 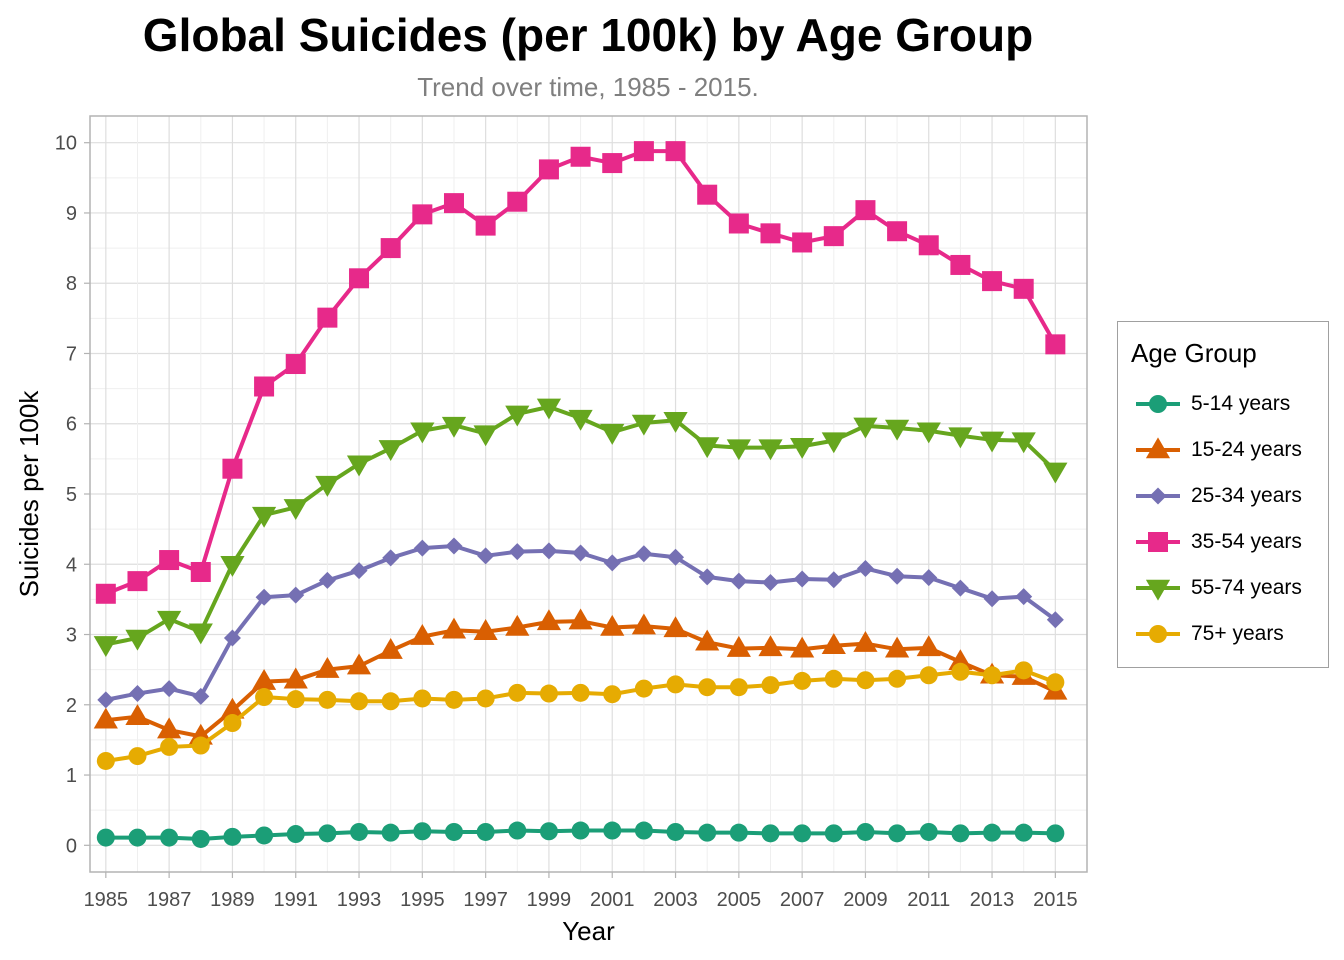 What do you see at coordinates (588, 87) in the screenshot?
I see `chart-subtitle: Trend over time, 1985 - 2015.` at bounding box center [588, 87].